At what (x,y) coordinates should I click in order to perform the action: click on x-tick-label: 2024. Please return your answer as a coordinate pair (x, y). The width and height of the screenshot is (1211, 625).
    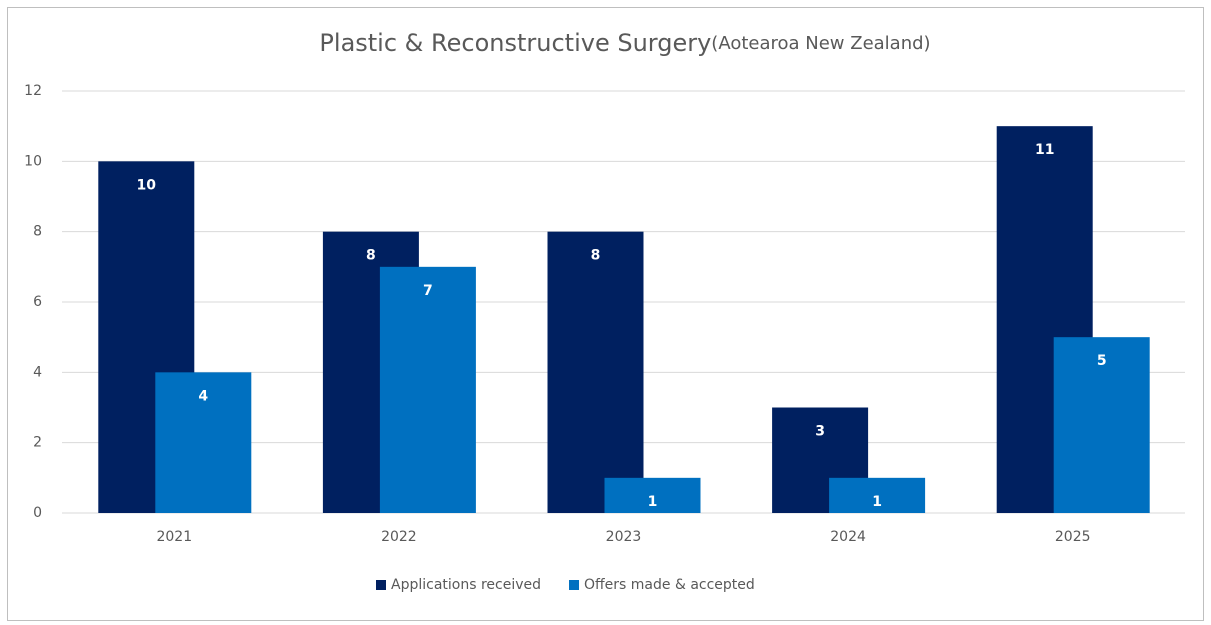
    Looking at the image, I should click on (848, 537).